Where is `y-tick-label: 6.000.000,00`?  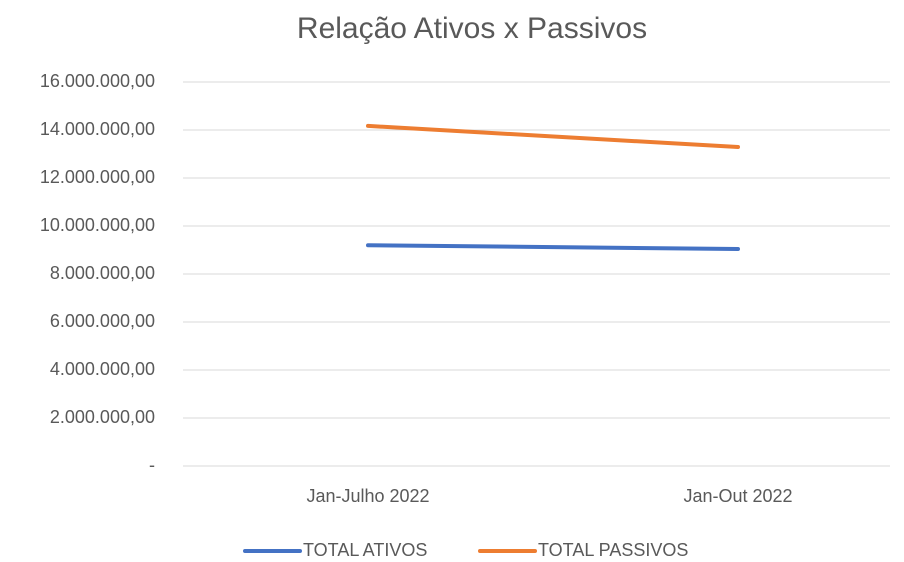
y-tick-label: 6.000.000,00 is located at coordinates (102, 321).